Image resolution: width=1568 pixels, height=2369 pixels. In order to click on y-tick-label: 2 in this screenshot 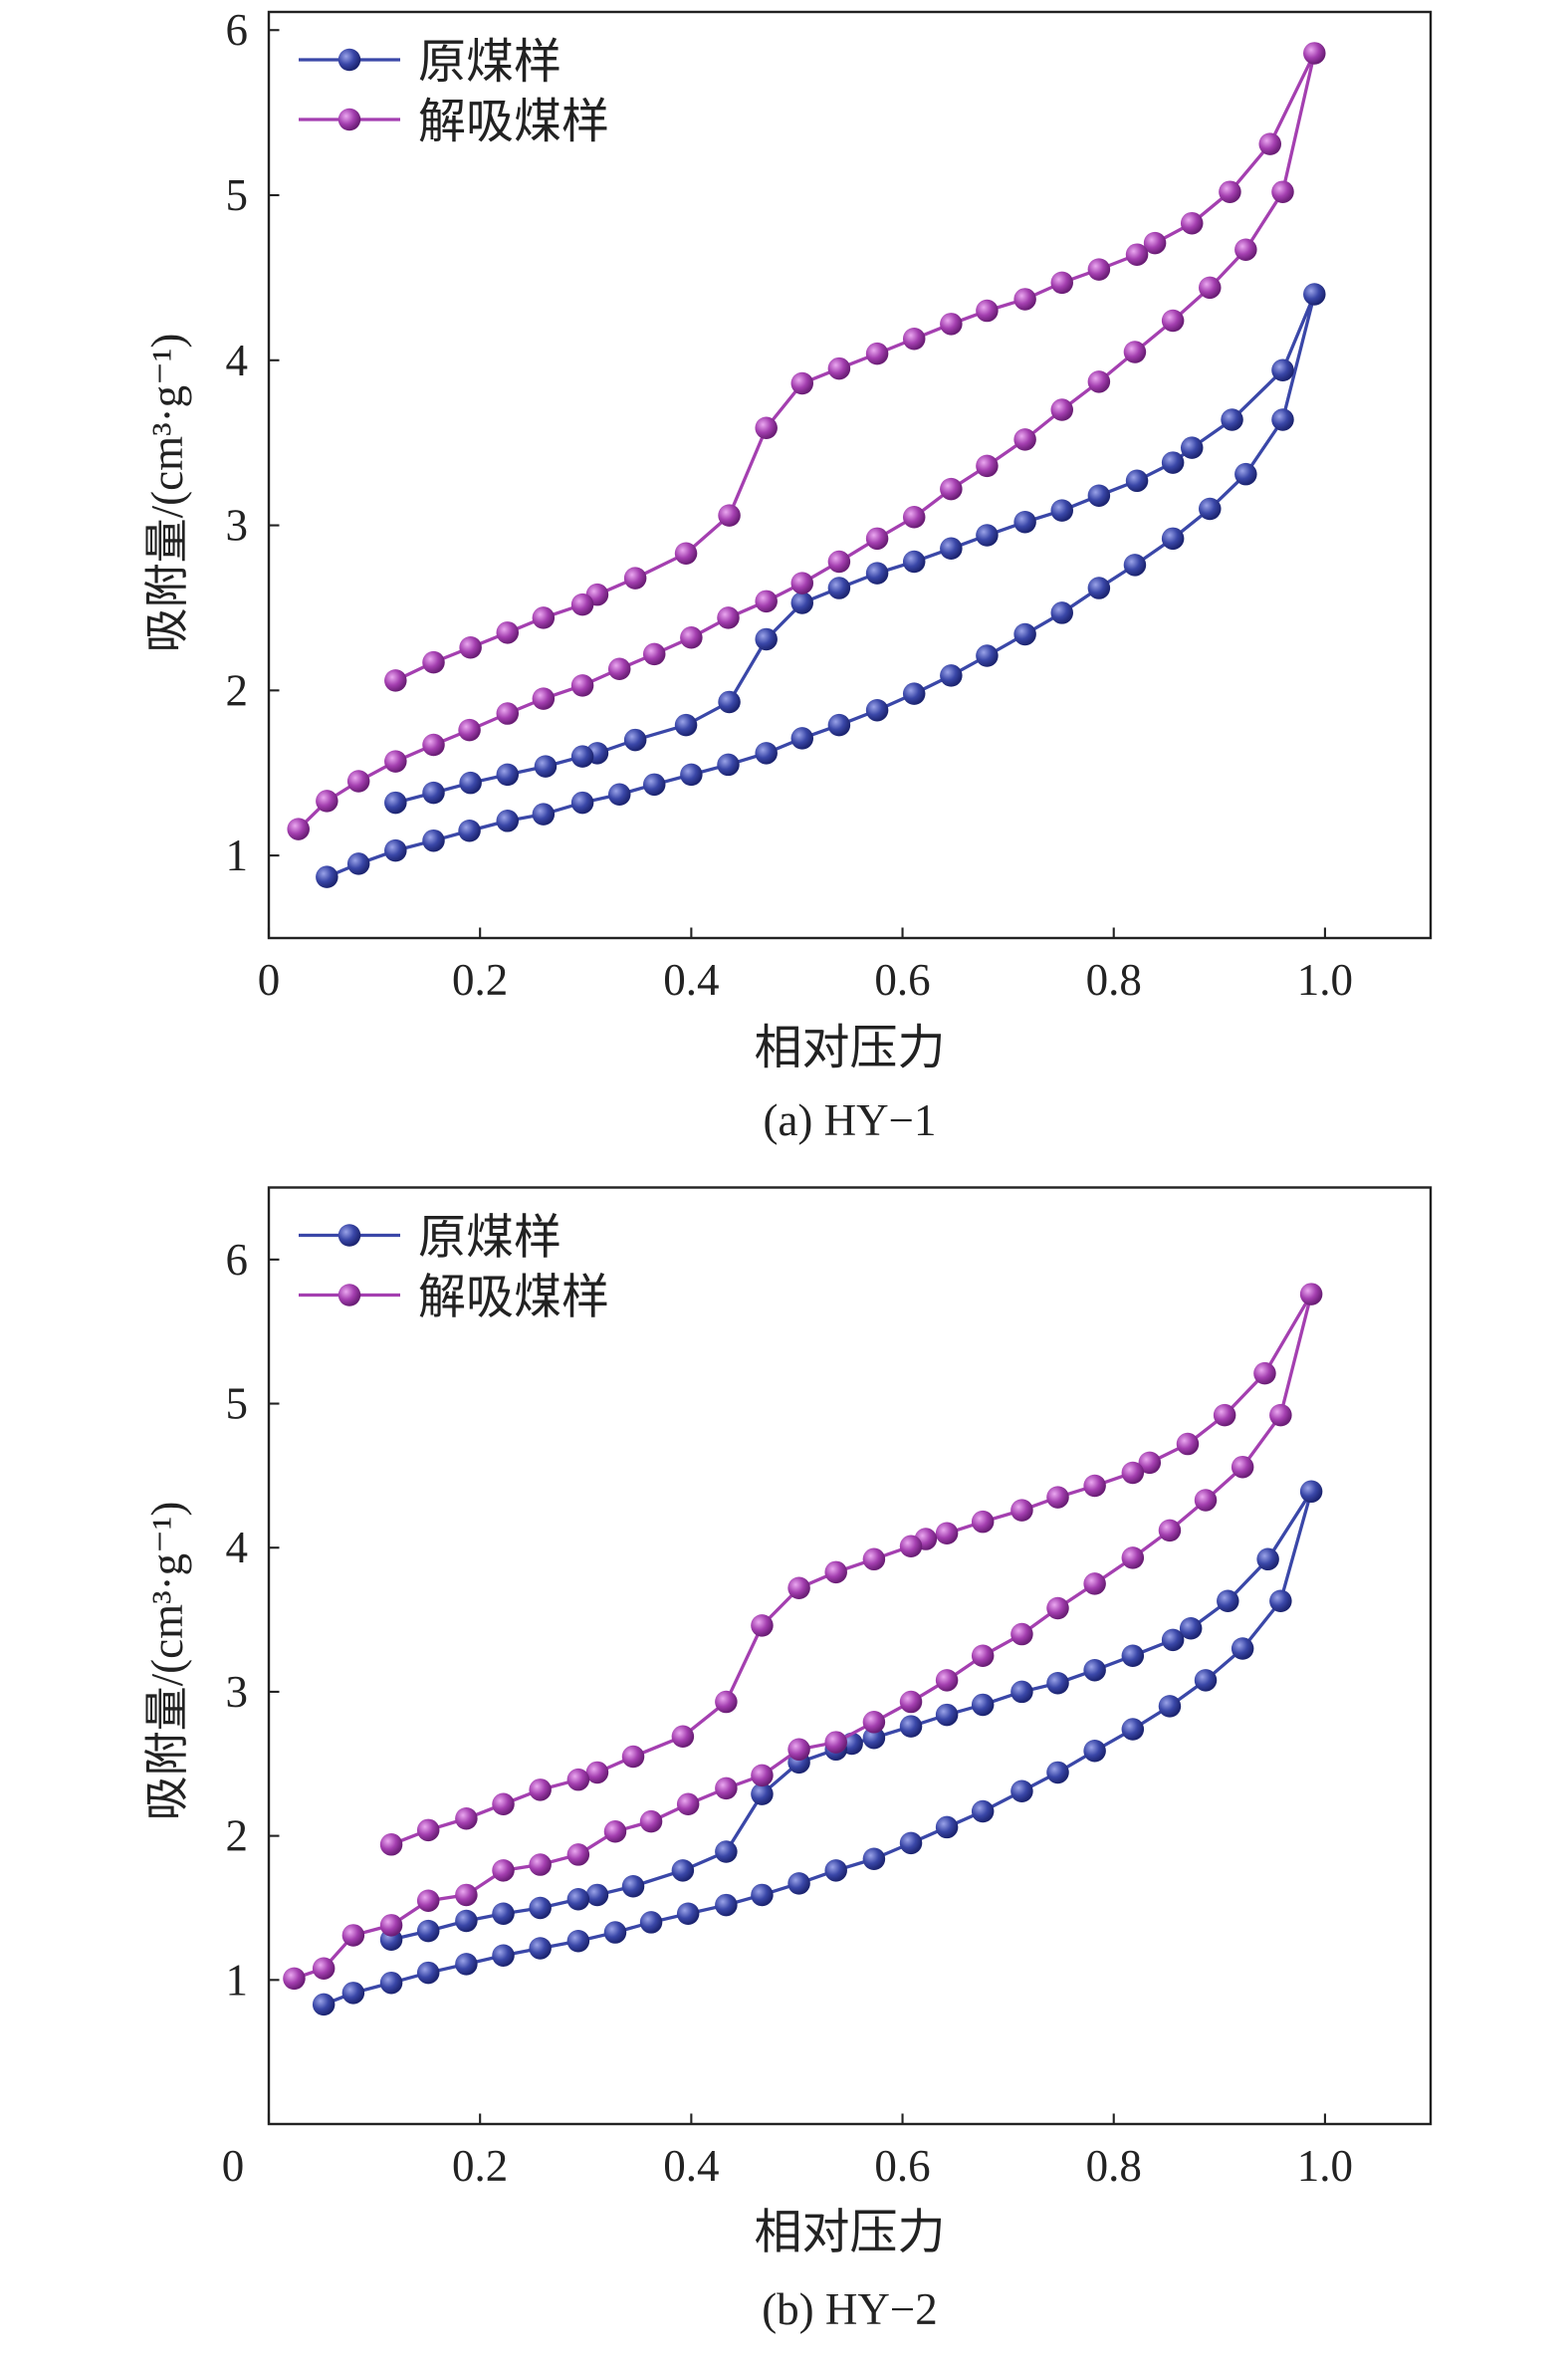, I will do `click(238, 690)`.